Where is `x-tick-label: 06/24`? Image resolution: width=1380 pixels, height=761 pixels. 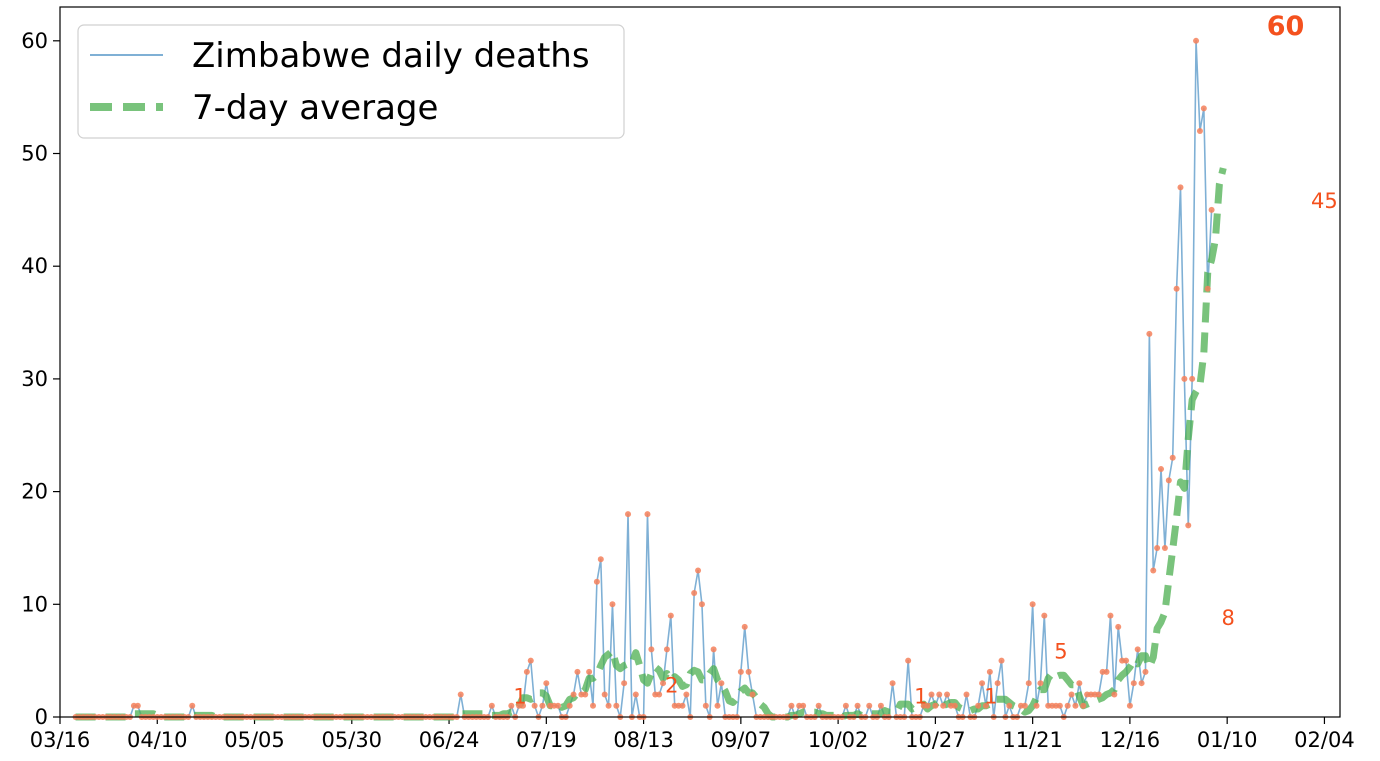 x-tick-label: 06/24 is located at coordinates (449, 740).